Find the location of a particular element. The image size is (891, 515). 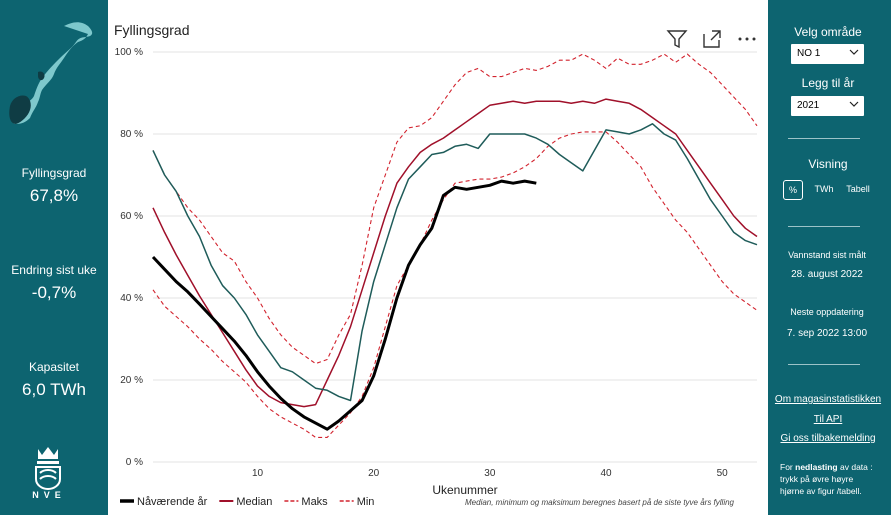

next-update-label: Neste oppdatering is located at coordinates (827, 312).